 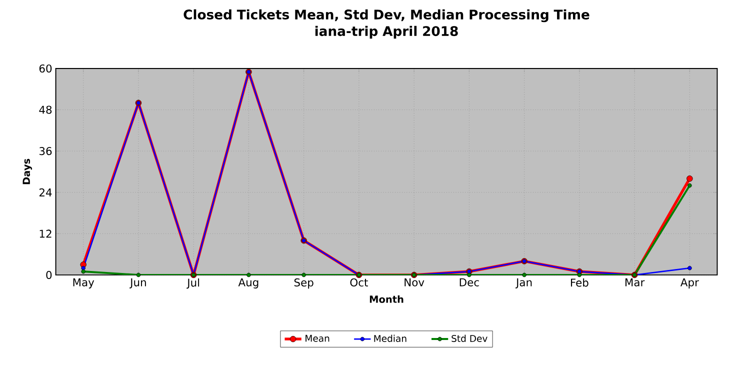 I want to click on x-tick-label: Jul, so click(x=193, y=283).